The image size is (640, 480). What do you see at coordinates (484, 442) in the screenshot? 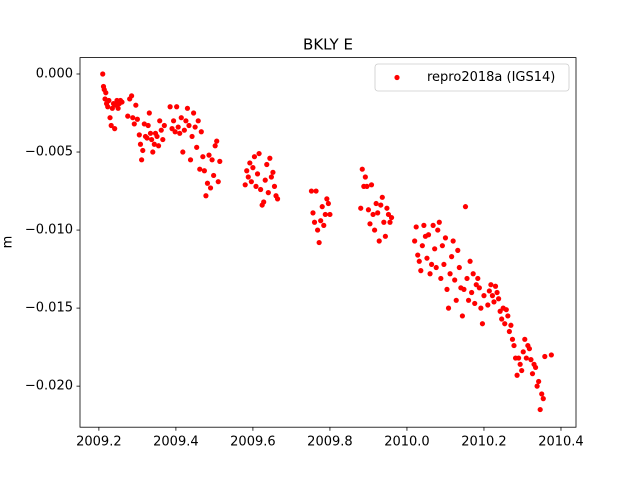
I see `x-tick-label: 2010.2` at bounding box center [484, 442].